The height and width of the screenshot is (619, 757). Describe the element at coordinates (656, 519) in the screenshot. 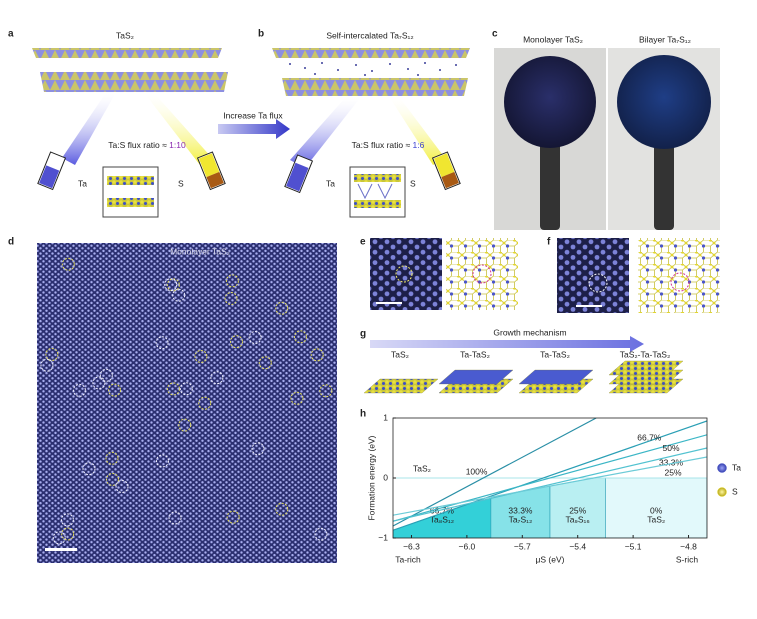

I see `region-phase: TaS₂` at that location.